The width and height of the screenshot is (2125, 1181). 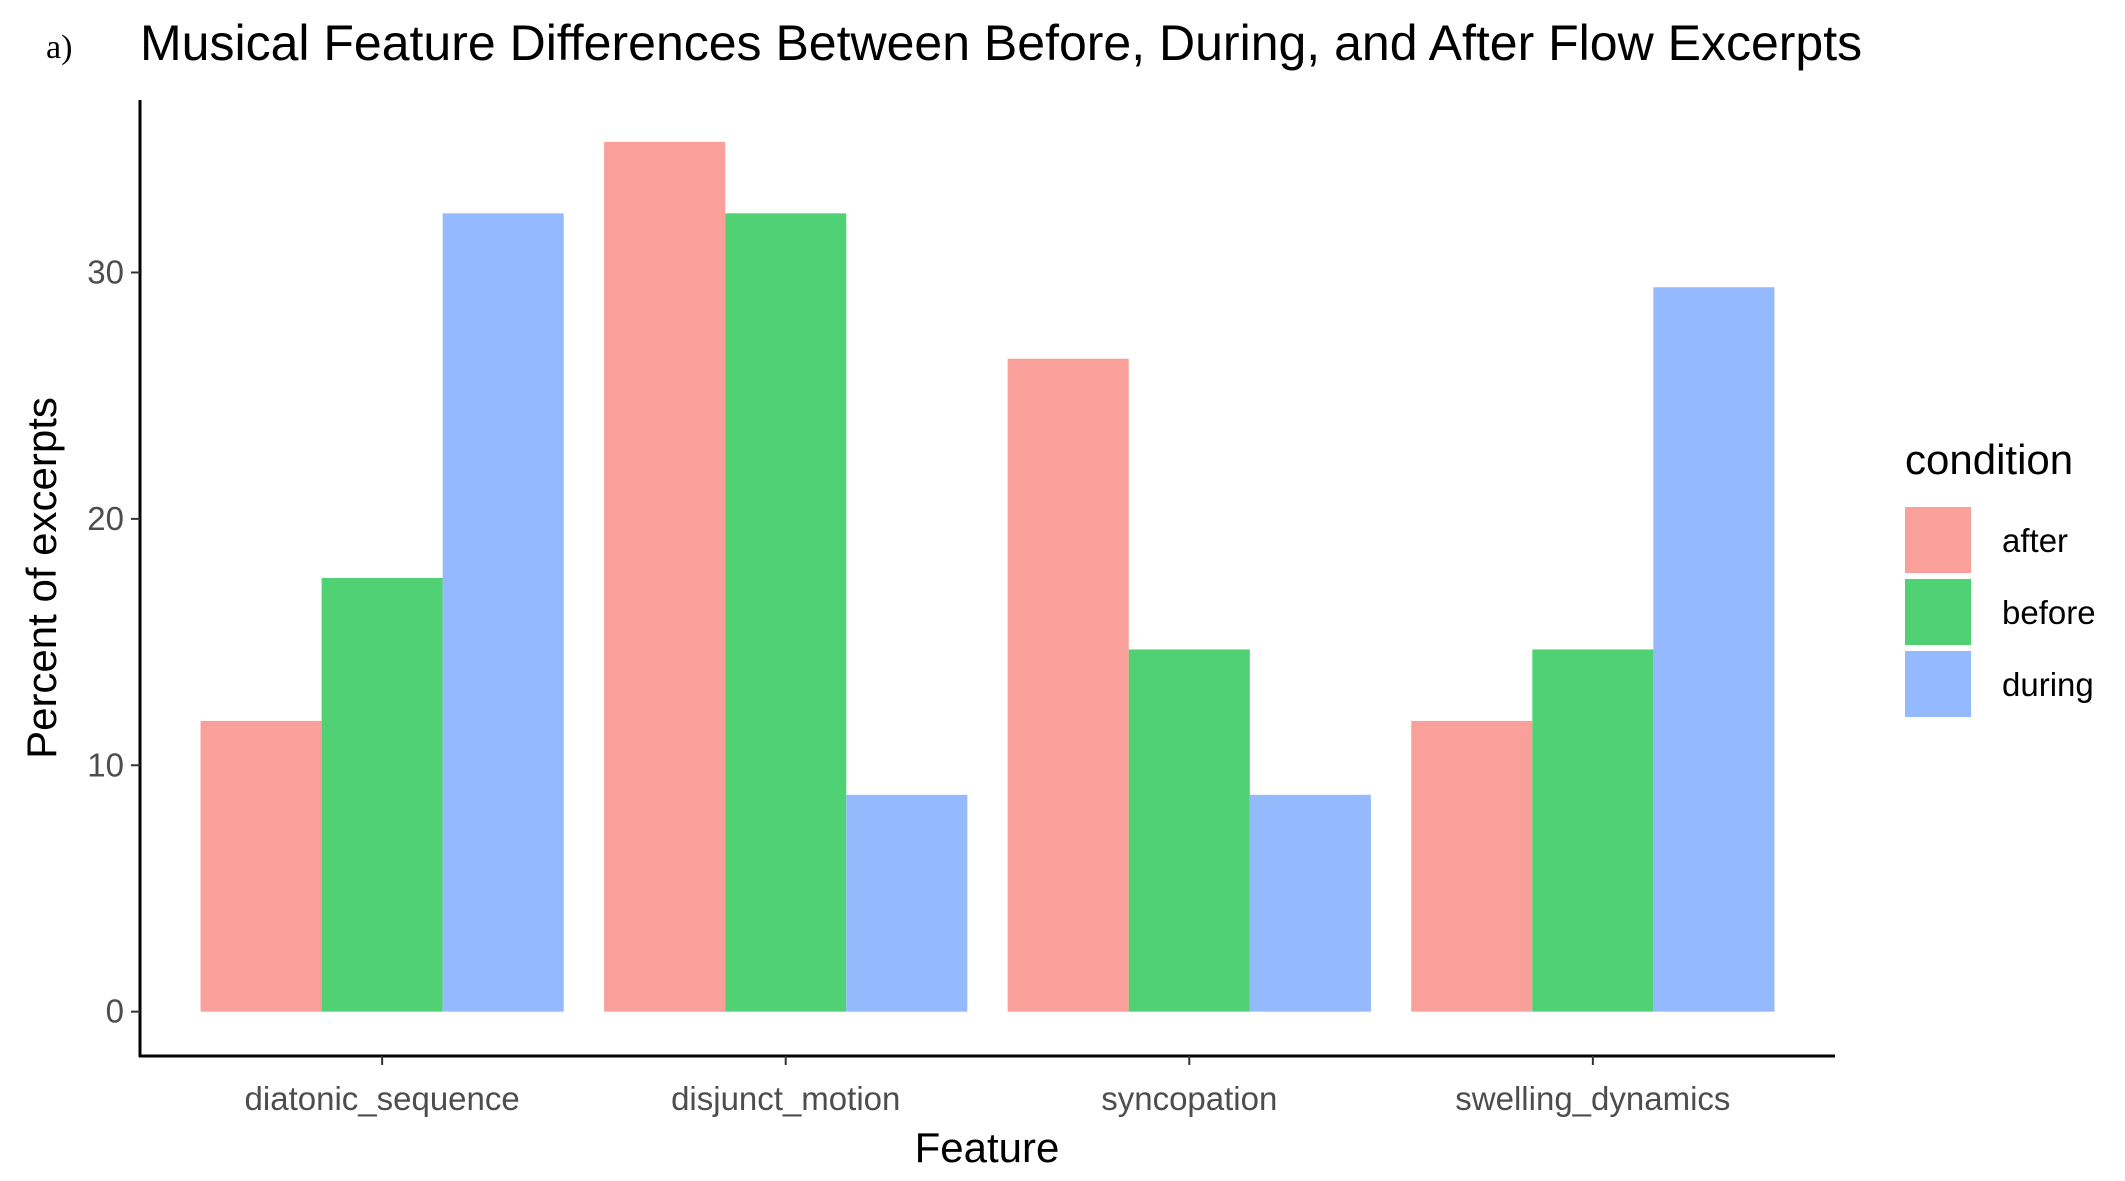 What do you see at coordinates (1593, 830) in the screenshot?
I see `bar-before-swelling_dynamics` at bounding box center [1593, 830].